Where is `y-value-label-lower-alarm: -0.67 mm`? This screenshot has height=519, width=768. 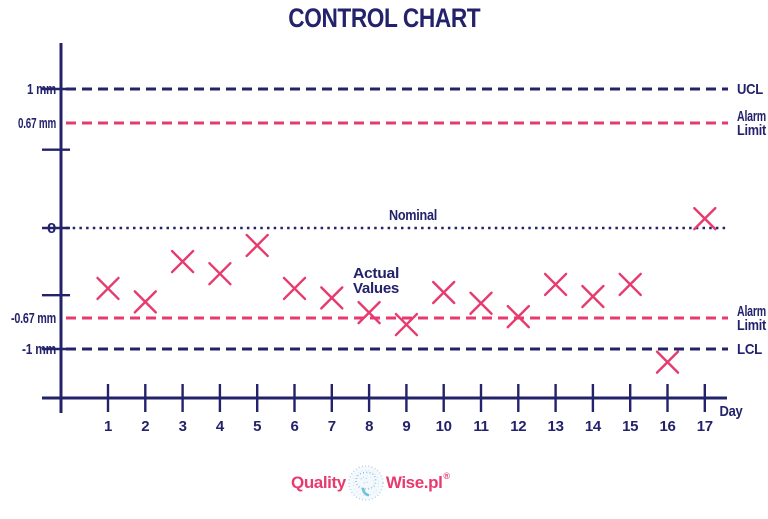 y-value-label-lower-alarm: -0.67 mm is located at coordinates (33, 318).